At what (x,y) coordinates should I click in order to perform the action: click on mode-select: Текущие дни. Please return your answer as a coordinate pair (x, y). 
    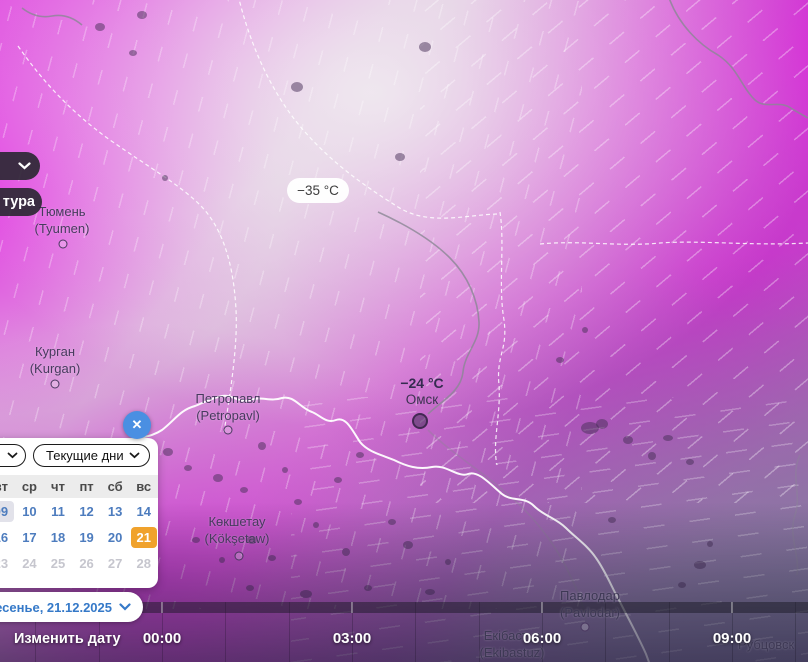
    Looking at the image, I should click on (91, 455).